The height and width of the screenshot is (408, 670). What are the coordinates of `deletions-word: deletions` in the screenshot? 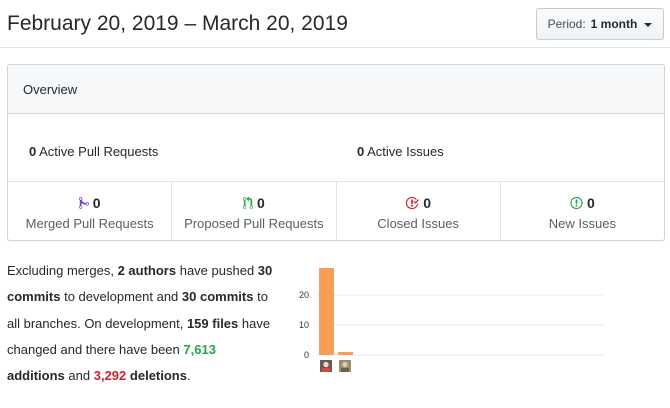 It's located at (158, 376).